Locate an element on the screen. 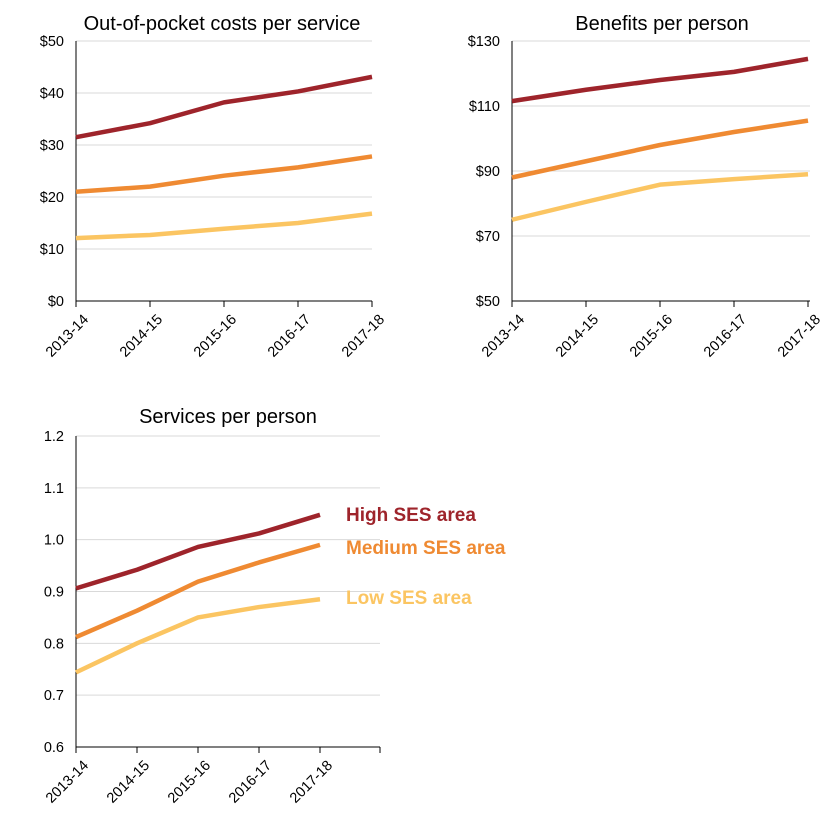 The width and height of the screenshot is (821, 825). y-tick-label: 0.9 is located at coordinates (54, 593).